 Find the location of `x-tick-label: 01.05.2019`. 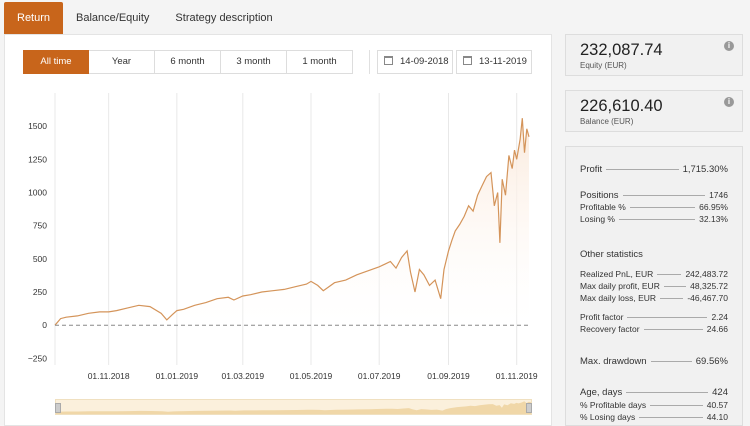

x-tick-label: 01.05.2019 is located at coordinates (311, 376).